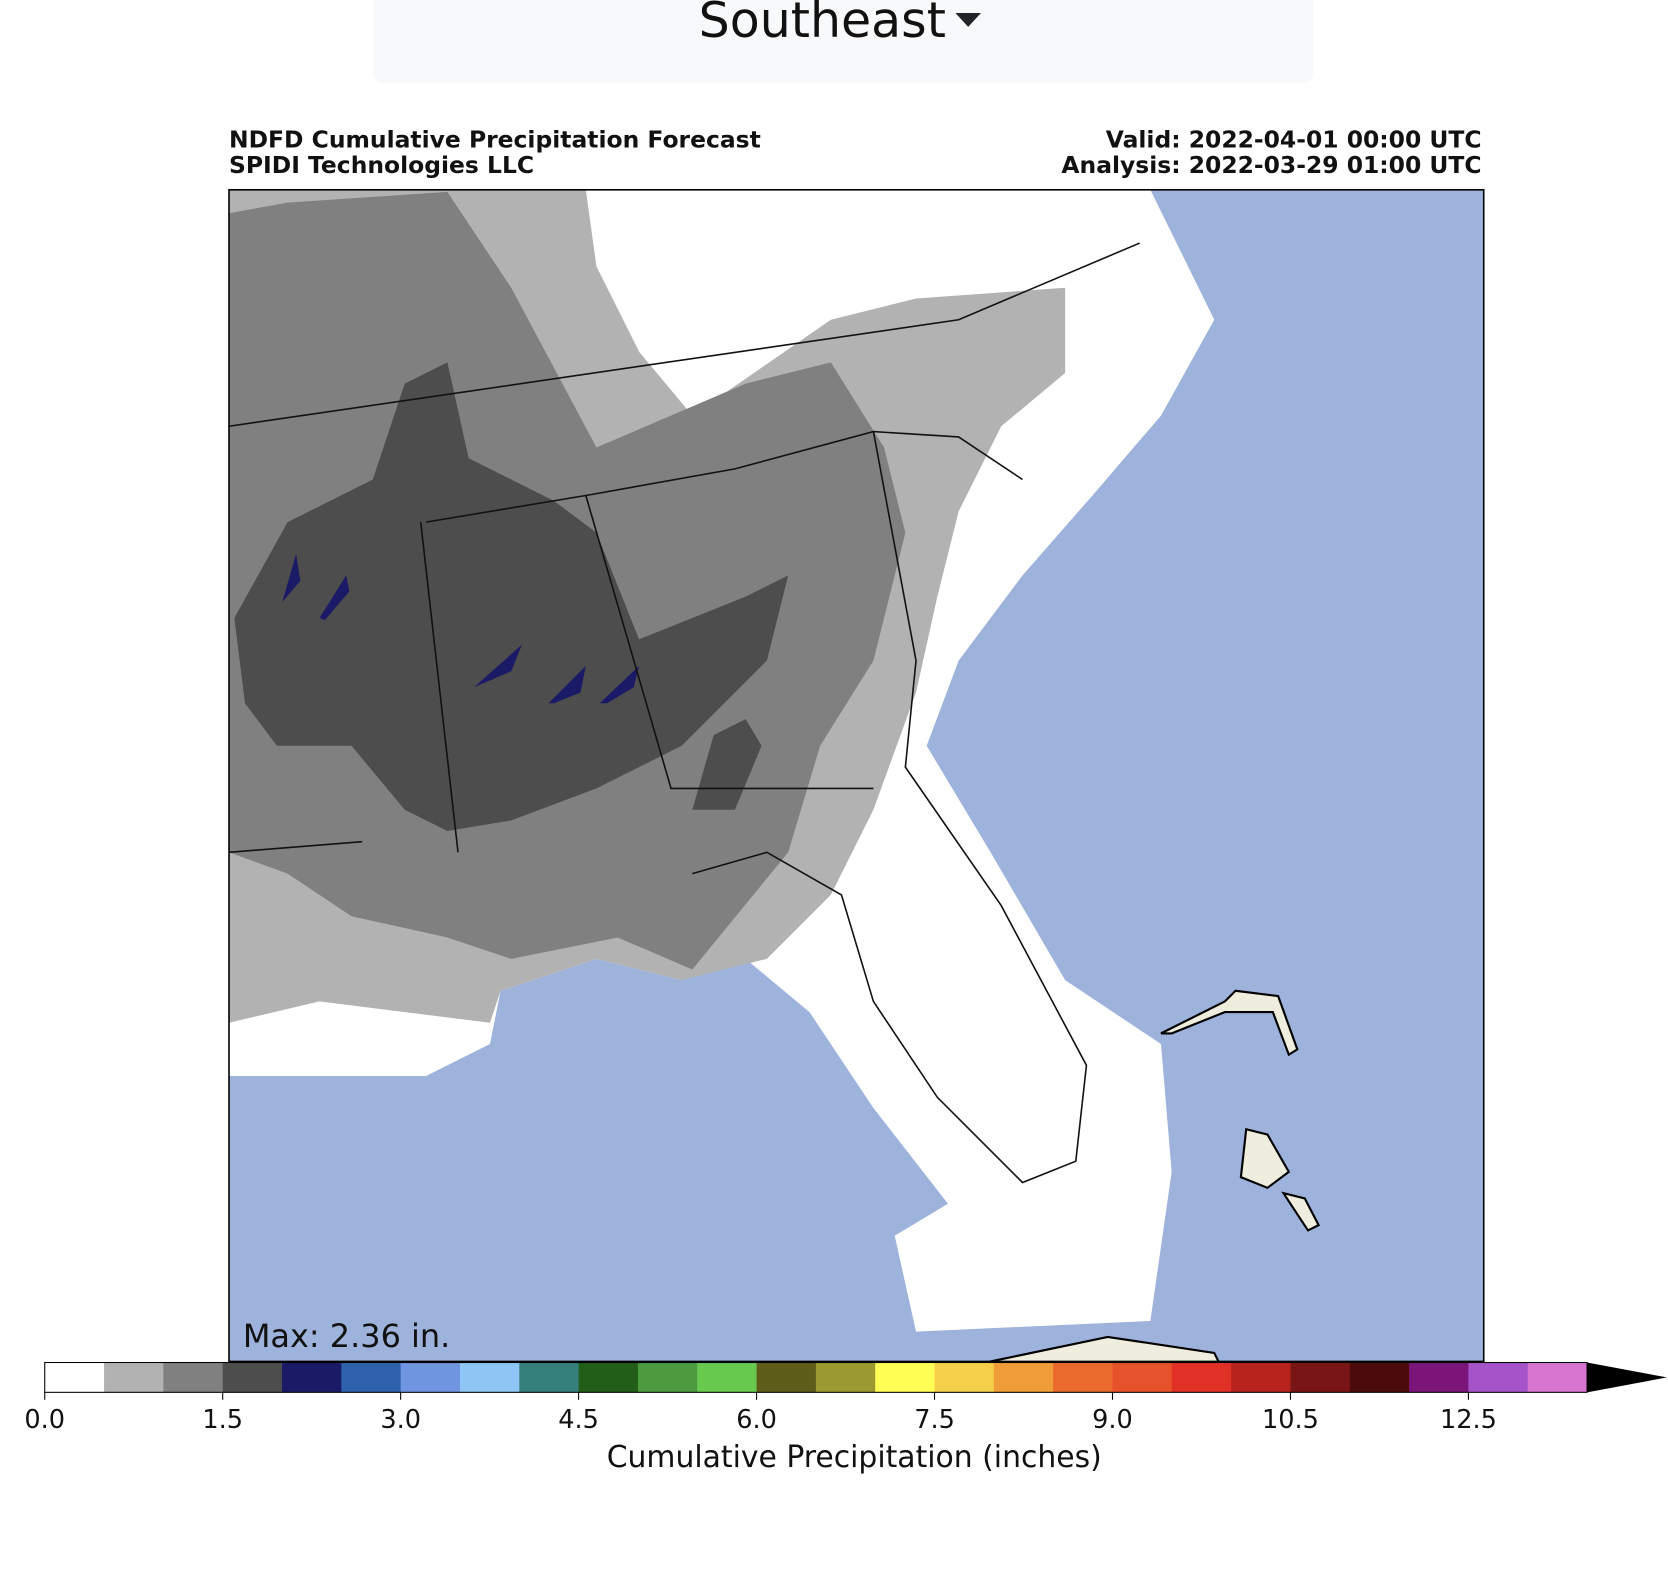 This screenshot has height=1580, width=1668. What do you see at coordinates (400, 1420) in the screenshot?
I see `colorbar-tick-label: 3.0` at bounding box center [400, 1420].